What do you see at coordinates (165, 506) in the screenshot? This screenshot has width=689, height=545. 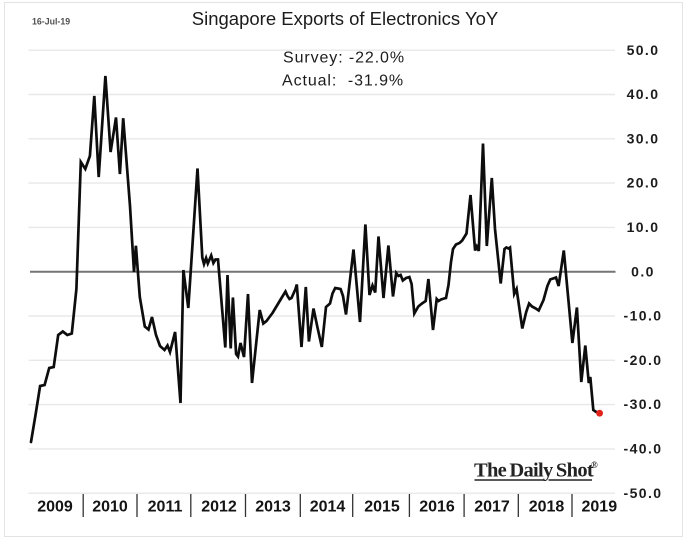 I see `svg-text: 2011` at bounding box center [165, 506].